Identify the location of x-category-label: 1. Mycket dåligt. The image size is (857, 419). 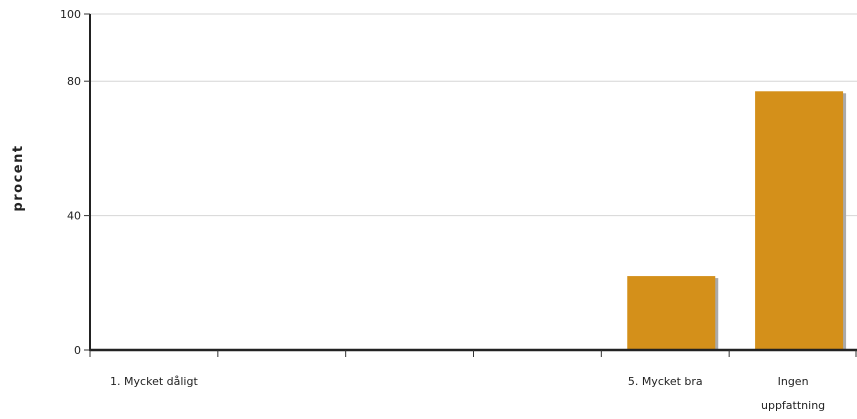
(154, 381).